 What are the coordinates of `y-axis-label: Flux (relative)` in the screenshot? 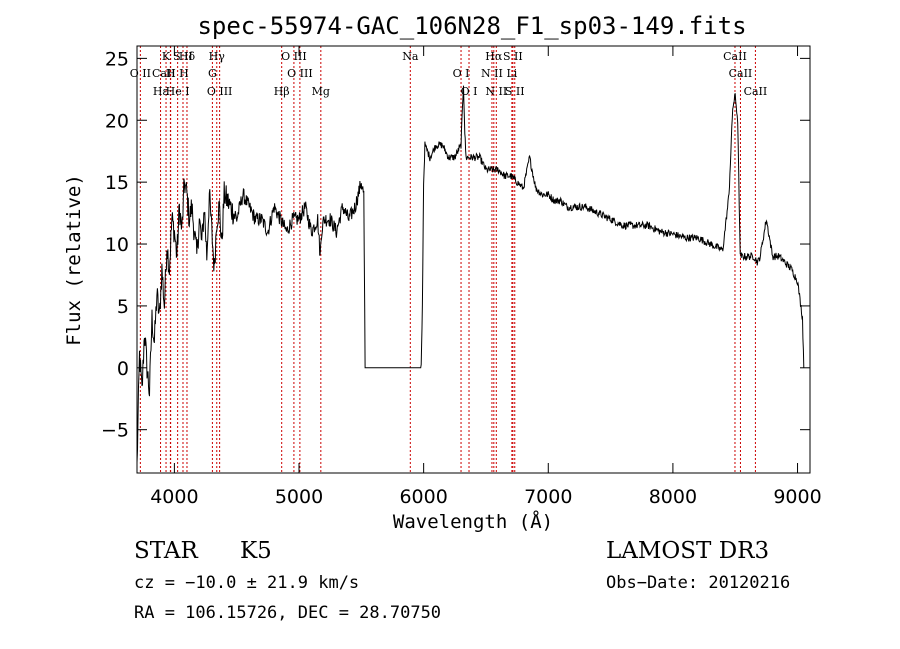 It's located at (74, 260).